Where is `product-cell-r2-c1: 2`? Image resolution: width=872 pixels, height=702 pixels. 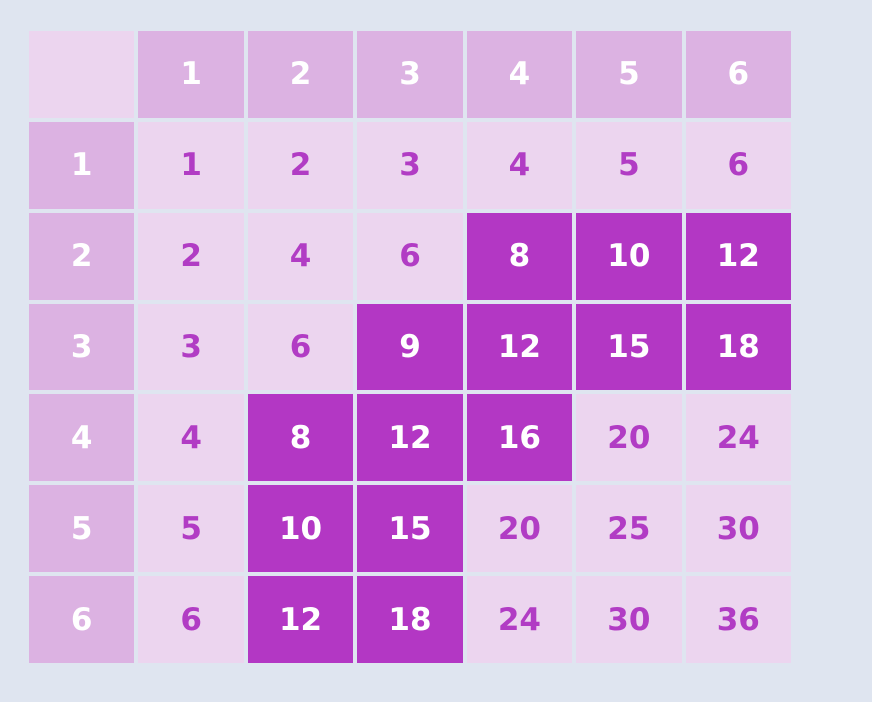 product-cell-r2-c1: 2 is located at coordinates (191, 256).